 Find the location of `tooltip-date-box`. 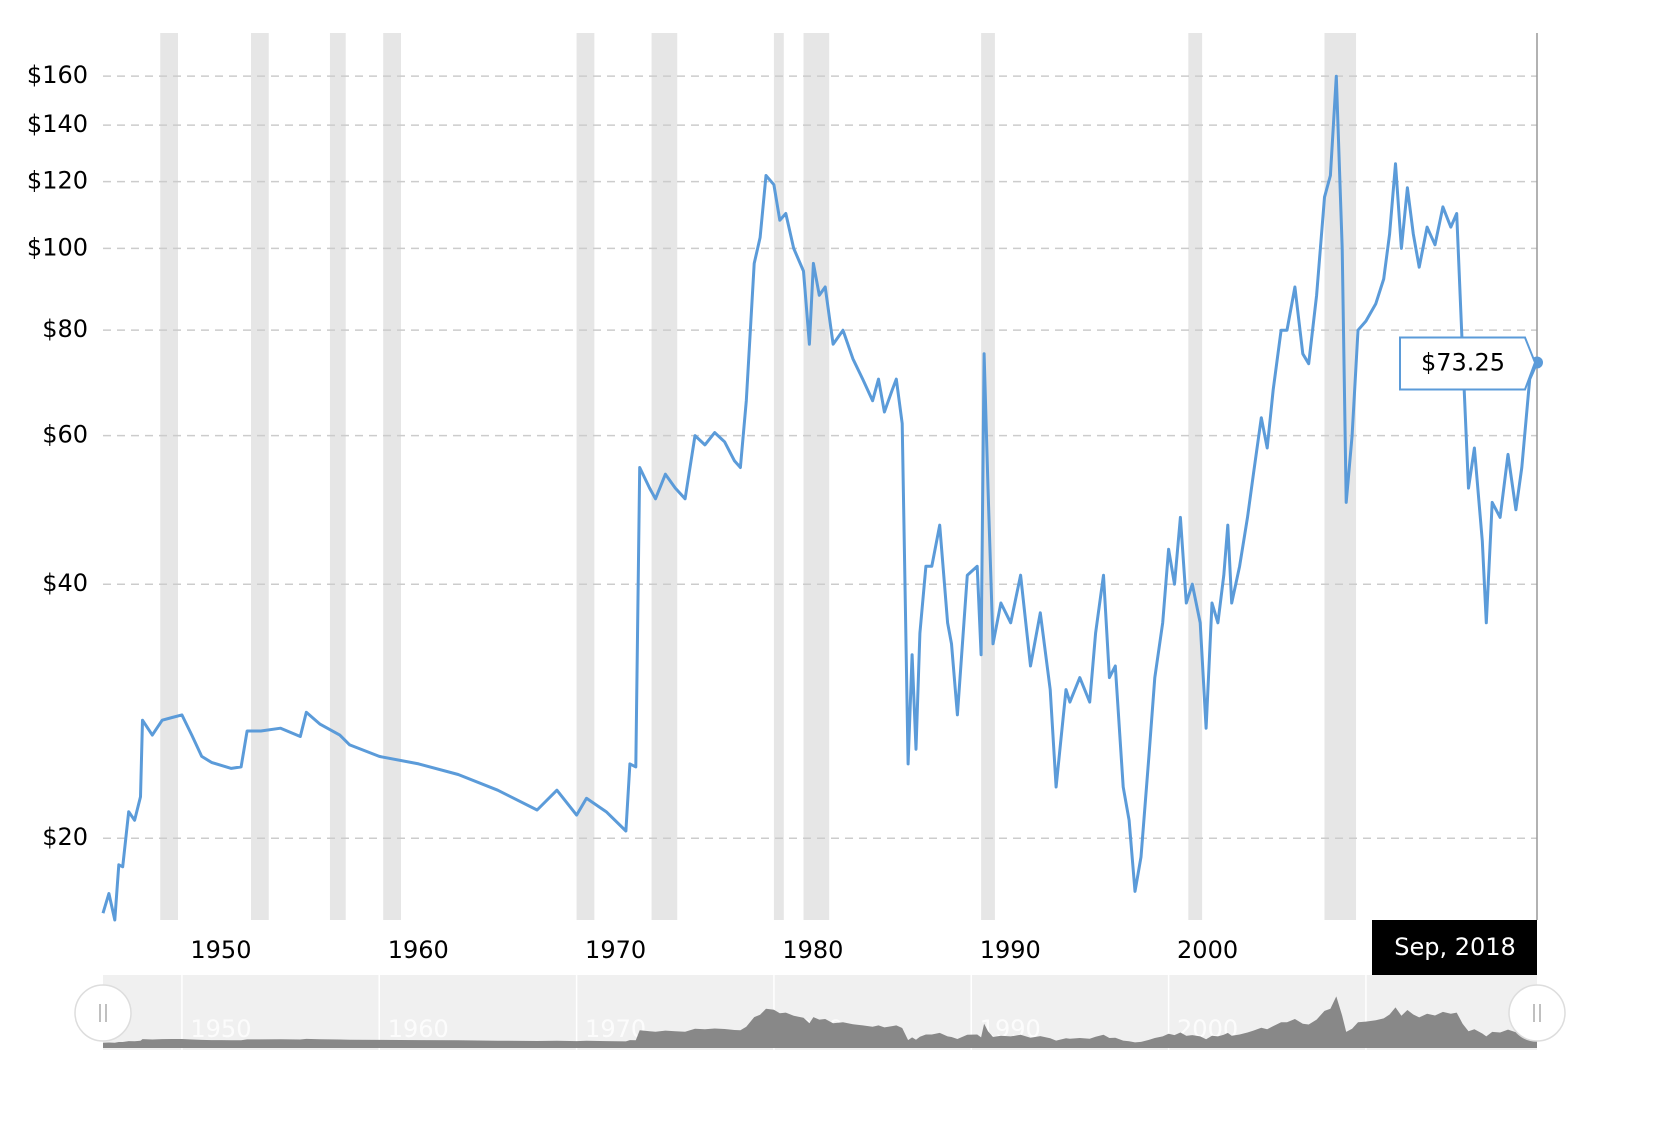

tooltip-date-box is located at coordinates (1454, 947).